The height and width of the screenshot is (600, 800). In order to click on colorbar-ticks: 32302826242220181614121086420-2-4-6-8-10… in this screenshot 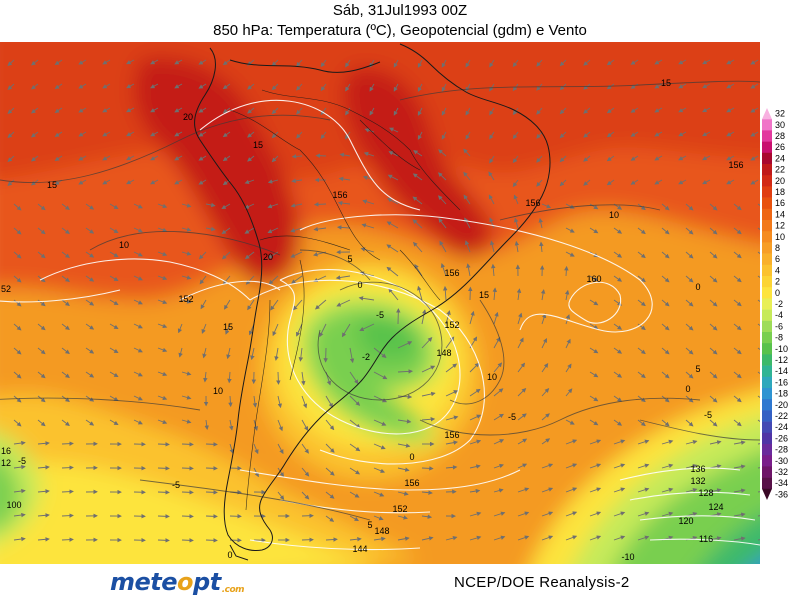, I will do `click(781, 304)`.